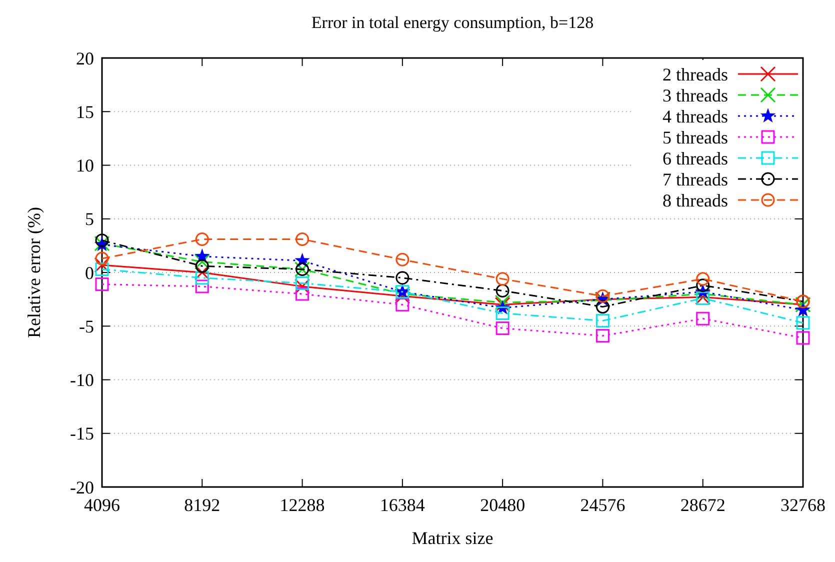 This screenshot has height=562, width=835. What do you see at coordinates (695, 95) in the screenshot?
I see `legend-label: 3 threads` at bounding box center [695, 95].